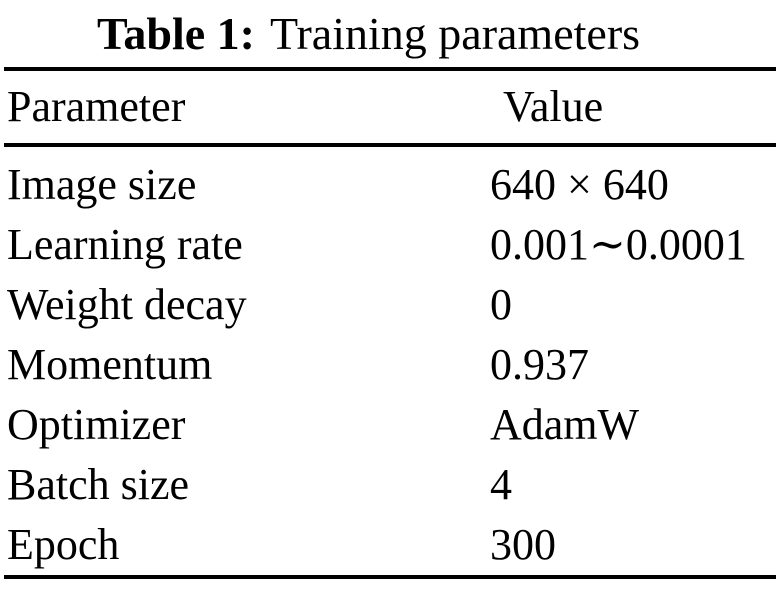  Describe the element at coordinates (618, 244) in the screenshot. I see `value-cell: 0.001∼0.0001` at that location.